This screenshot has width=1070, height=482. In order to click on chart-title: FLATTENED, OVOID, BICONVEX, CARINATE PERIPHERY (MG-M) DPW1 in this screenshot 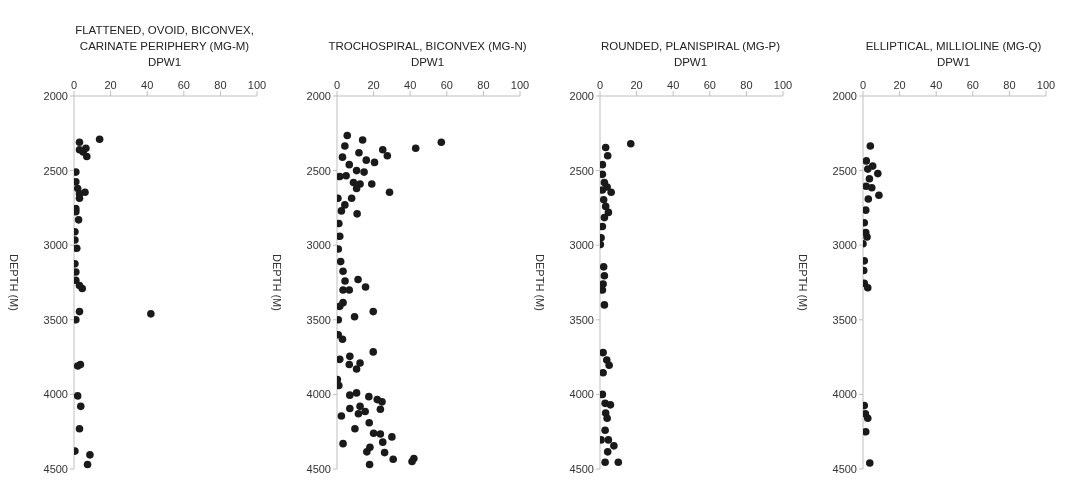, I will do `click(164, 46)`.